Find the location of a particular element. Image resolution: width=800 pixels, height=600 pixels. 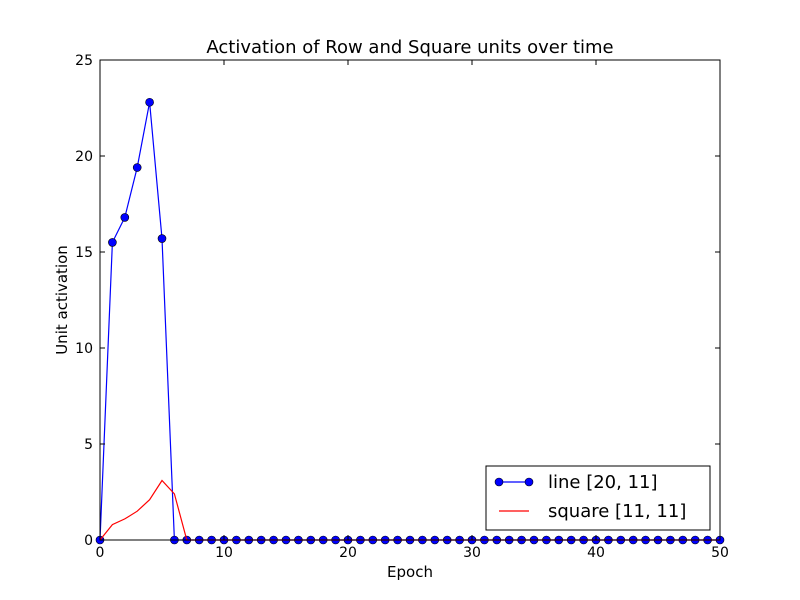

y-tick-label: 20 is located at coordinates (84, 157).